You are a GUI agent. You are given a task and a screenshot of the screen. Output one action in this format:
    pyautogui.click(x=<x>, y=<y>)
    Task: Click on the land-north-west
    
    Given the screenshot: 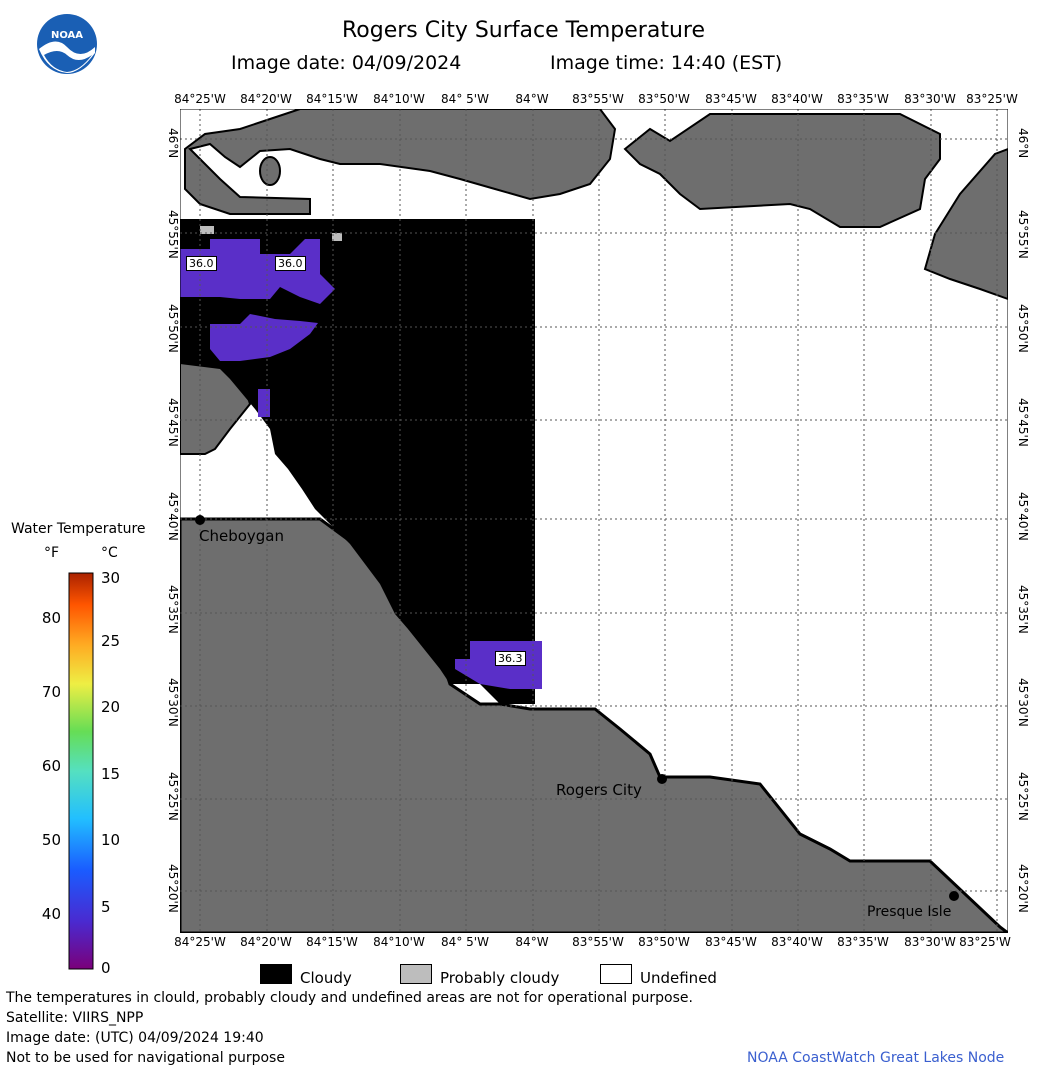 What is the action you would take?
    pyautogui.click(x=400, y=162)
    